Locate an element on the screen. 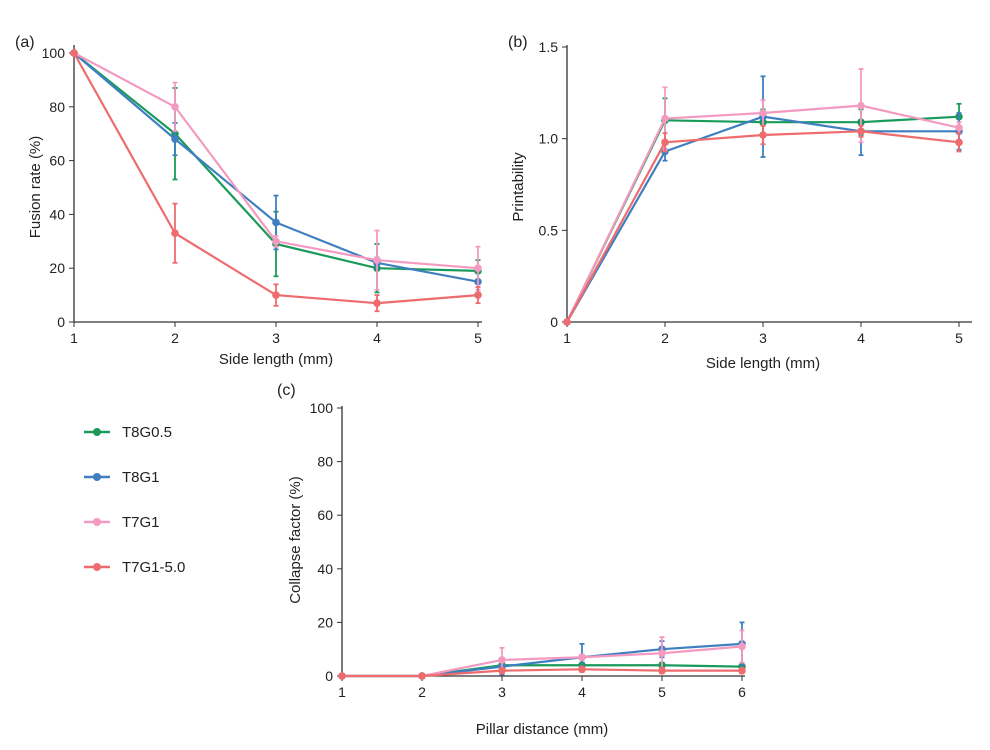 The image size is (990, 750). legend-label: T7G1 is located at coordinates (141, 522).